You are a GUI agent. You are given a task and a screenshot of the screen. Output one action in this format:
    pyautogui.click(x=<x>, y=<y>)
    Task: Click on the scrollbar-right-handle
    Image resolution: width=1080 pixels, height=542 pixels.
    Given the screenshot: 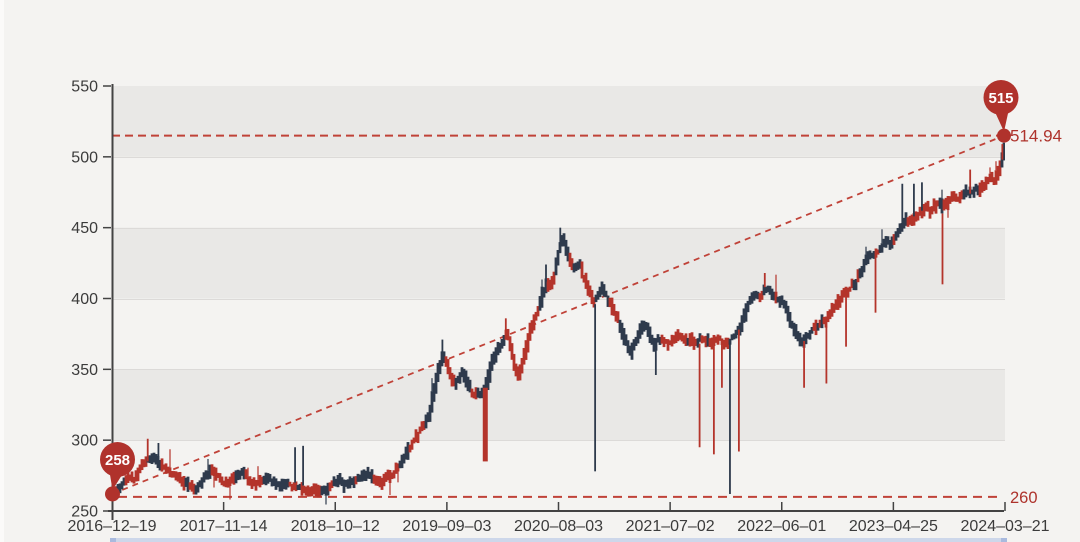 What is the action you would take?
    pyautogui.click(x=1004, y=540)
    